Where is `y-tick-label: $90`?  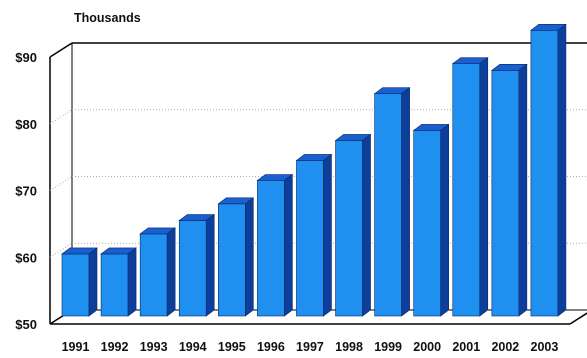
y-tick-label: $90 is located at coordinates (26, 57).